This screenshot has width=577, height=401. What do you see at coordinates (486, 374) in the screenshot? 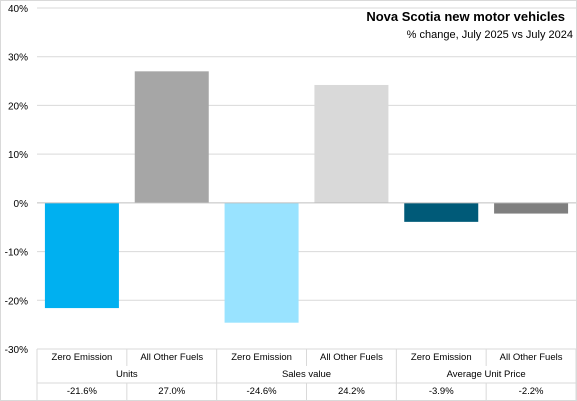
I see `group-label: Average Unit Price` at bounding box center [486, 374].